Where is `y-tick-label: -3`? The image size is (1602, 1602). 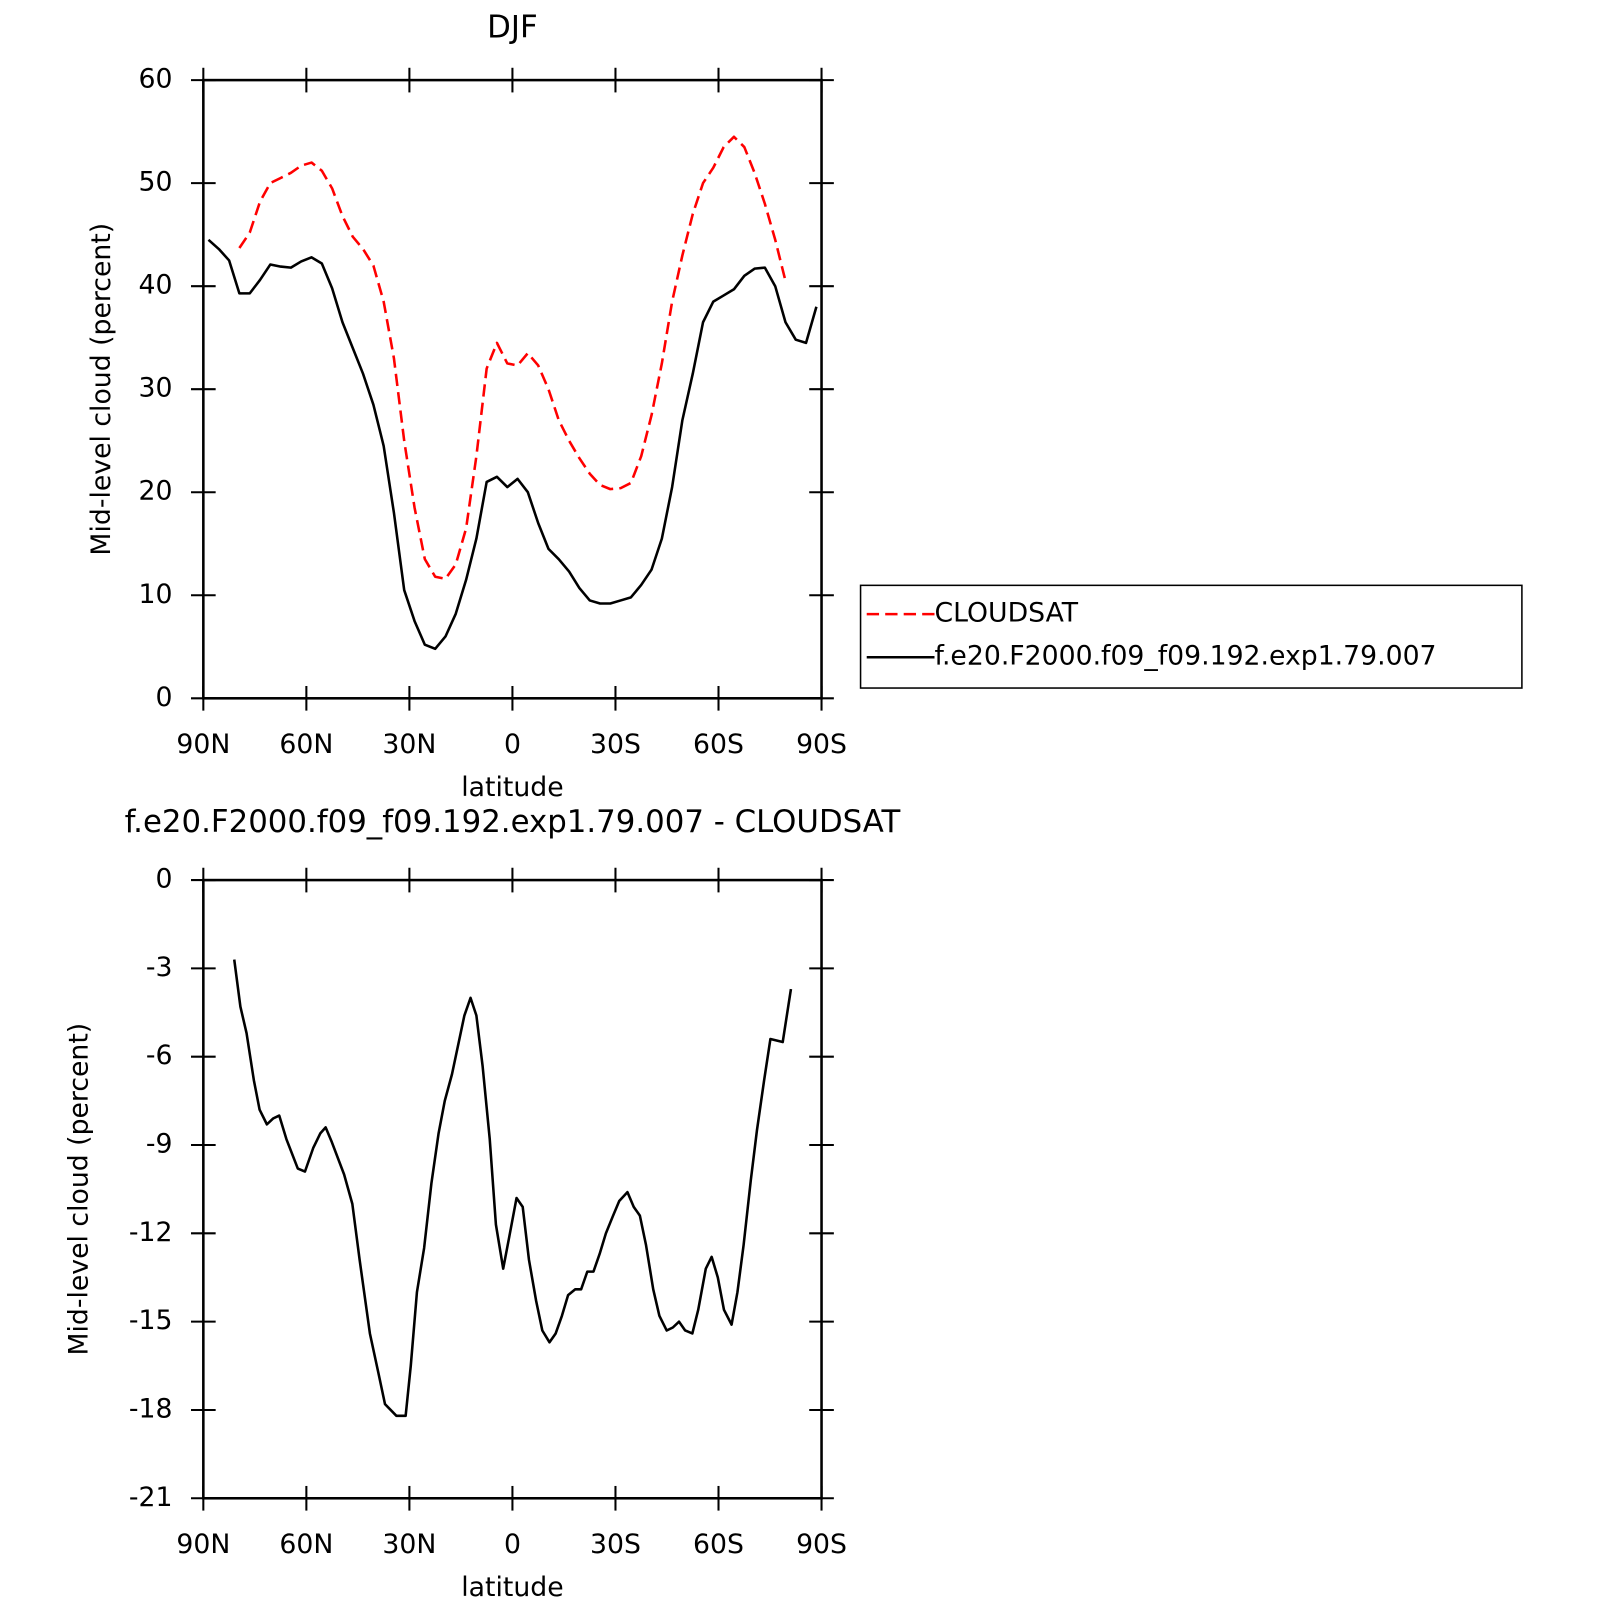
y-tick-label: -3 is located at coordinates (159, 967).